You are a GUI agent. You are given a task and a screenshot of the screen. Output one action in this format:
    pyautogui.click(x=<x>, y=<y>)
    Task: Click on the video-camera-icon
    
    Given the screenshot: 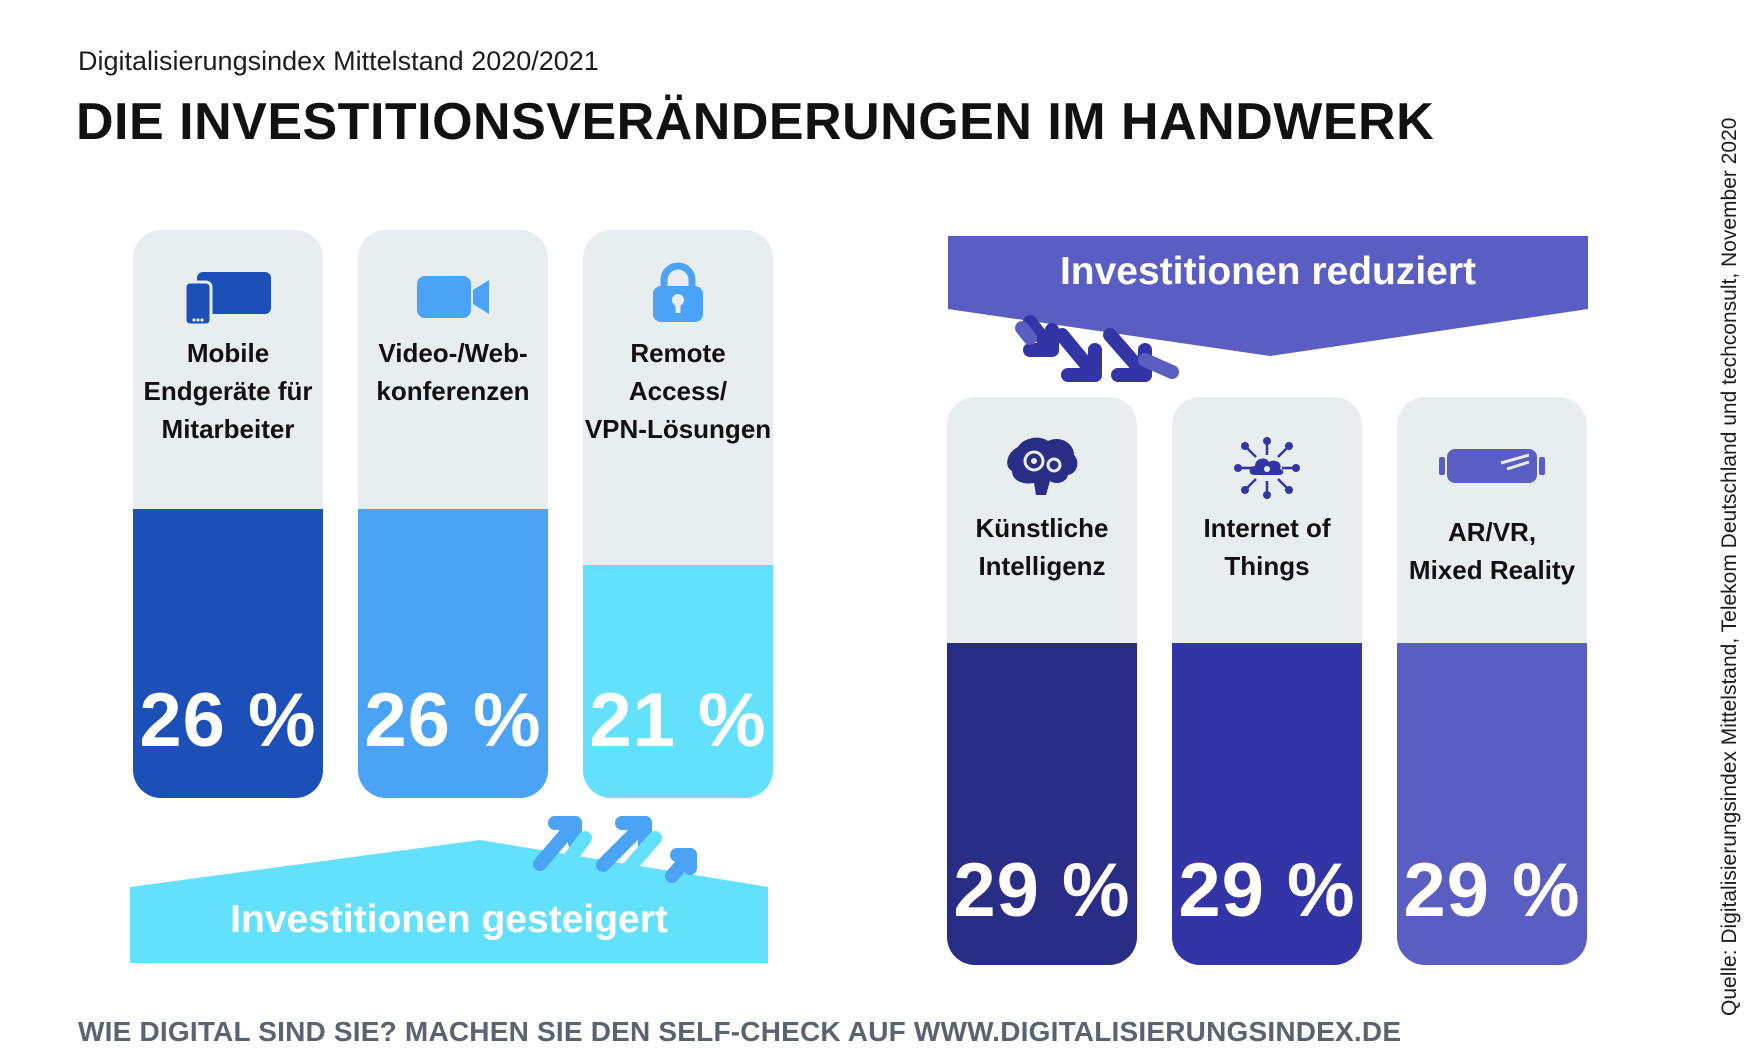 What is the action you would take?
    pyautogui.click(x=453, y=297)
    